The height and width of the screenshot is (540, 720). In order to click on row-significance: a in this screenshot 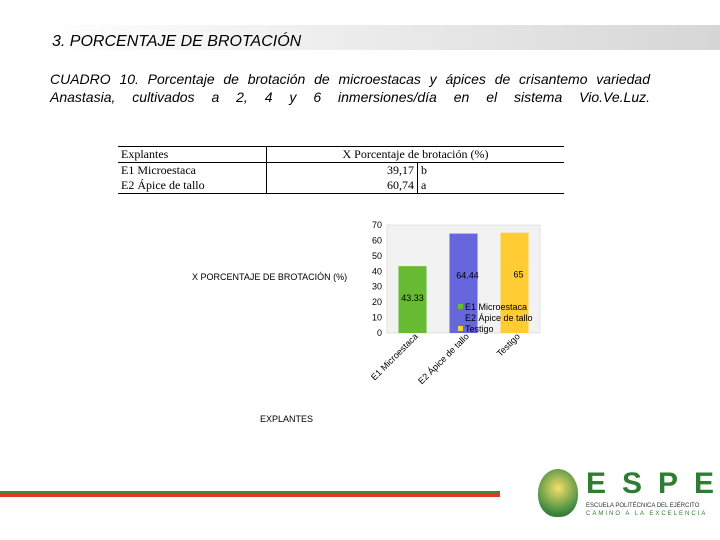, I will do `click(490, 186)`.